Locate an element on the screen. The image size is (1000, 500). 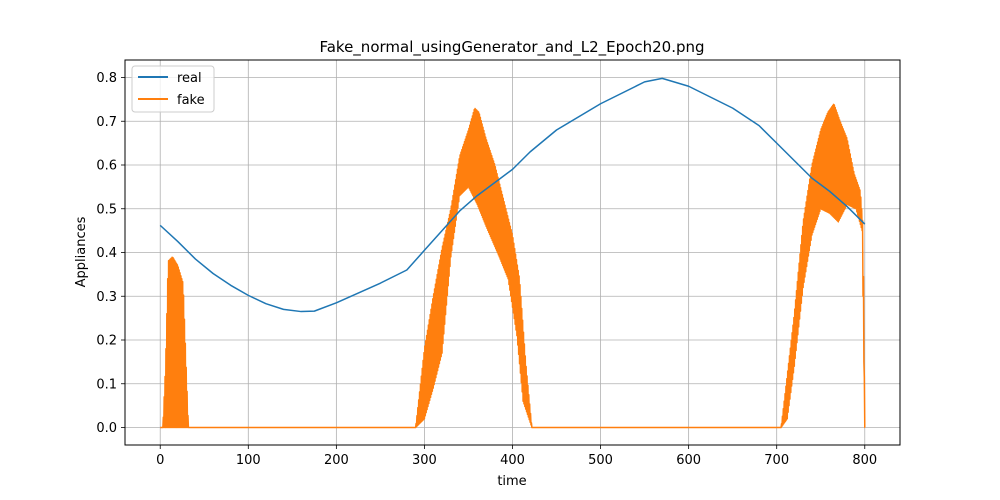
x-axis-ticks: 0 100 200 300 400 500 600 700 800 is located at coordinates (516, 456).